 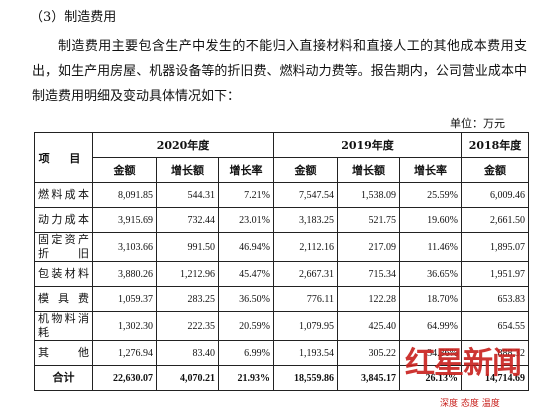 I want to click on row-value-cell: 3,183.25, so click(x=305, y=220).